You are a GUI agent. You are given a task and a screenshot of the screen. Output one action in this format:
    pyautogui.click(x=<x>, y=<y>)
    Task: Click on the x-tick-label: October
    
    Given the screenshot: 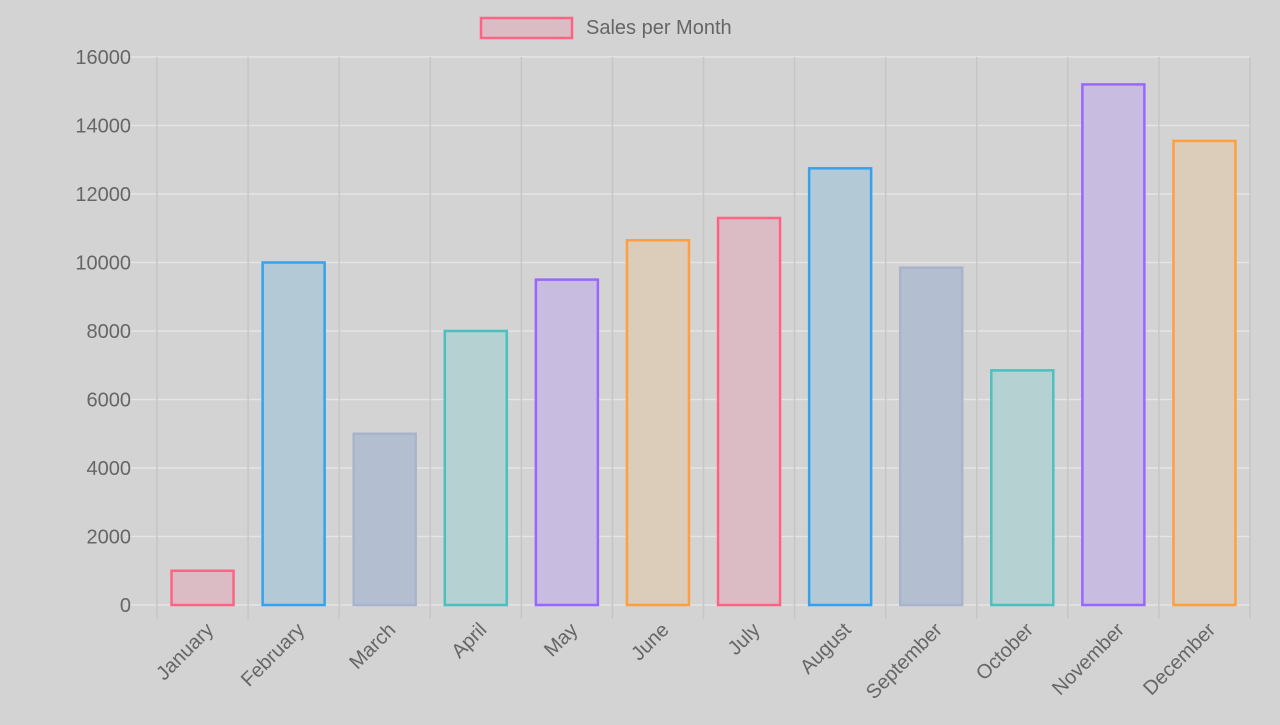 What is the action you would take?
    pyautogui.click(x=1005, y=652)
    